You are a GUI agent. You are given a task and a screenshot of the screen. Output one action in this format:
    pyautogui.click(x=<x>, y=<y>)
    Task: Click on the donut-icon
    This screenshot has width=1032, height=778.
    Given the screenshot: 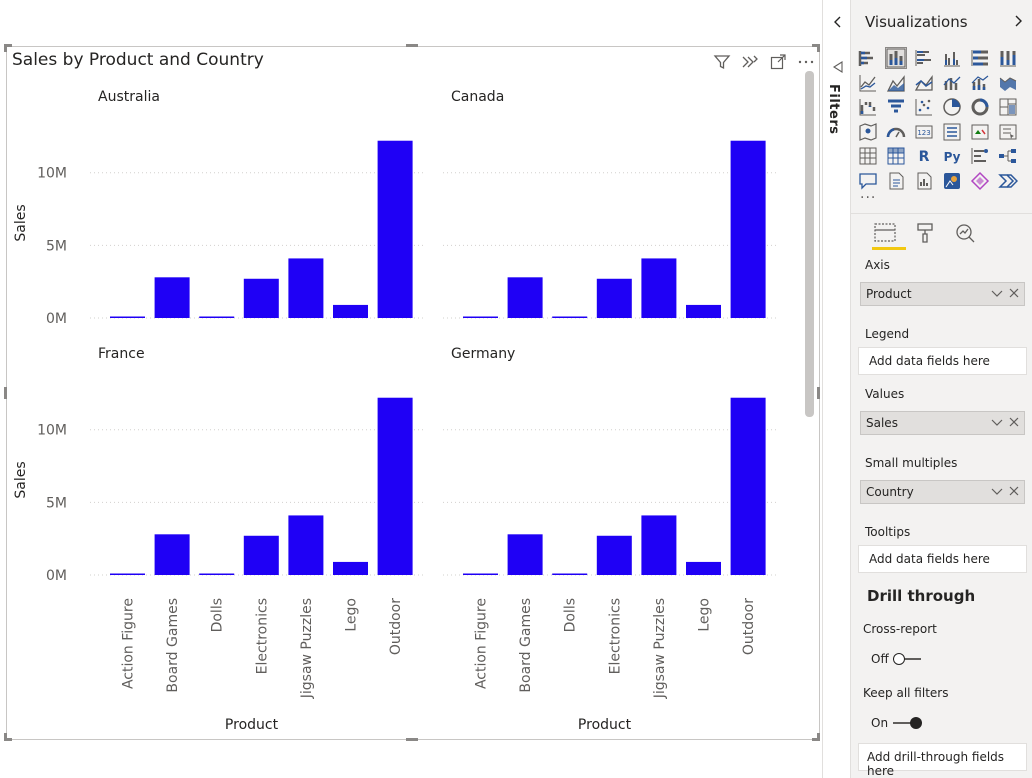 What is the action you would take?
    pyautogui.click(x=980, y=107)
    